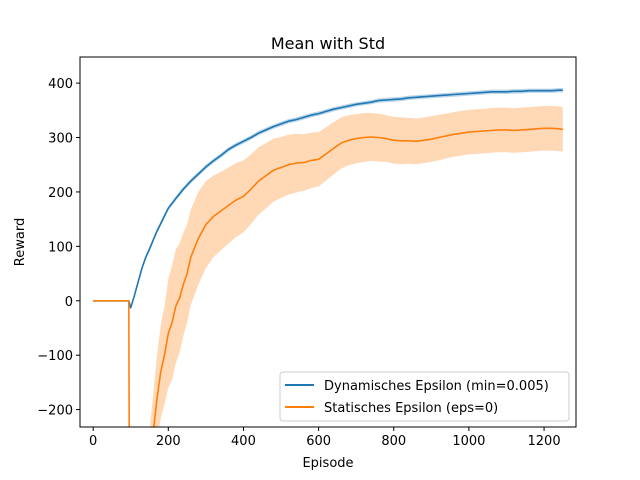 Image resolution: width=640 pixels, height=480 pixels. Describe the element at coordinates (411, 408) in the screenshot. I see `legend-label-statisches-epsilon: Statisches Epsilon (eps=0)` at that location.